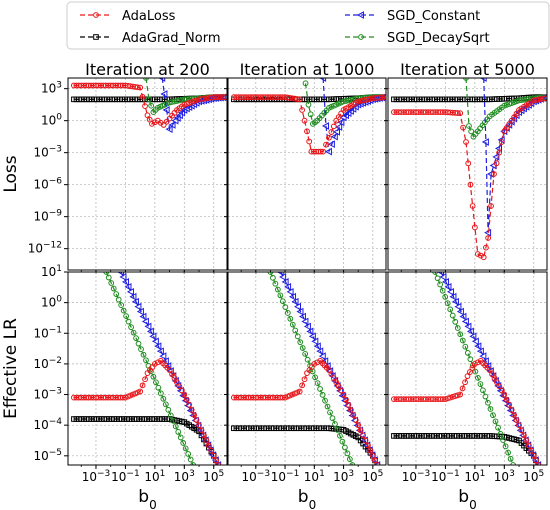  I want to click on legend-box, so click(308, 25).